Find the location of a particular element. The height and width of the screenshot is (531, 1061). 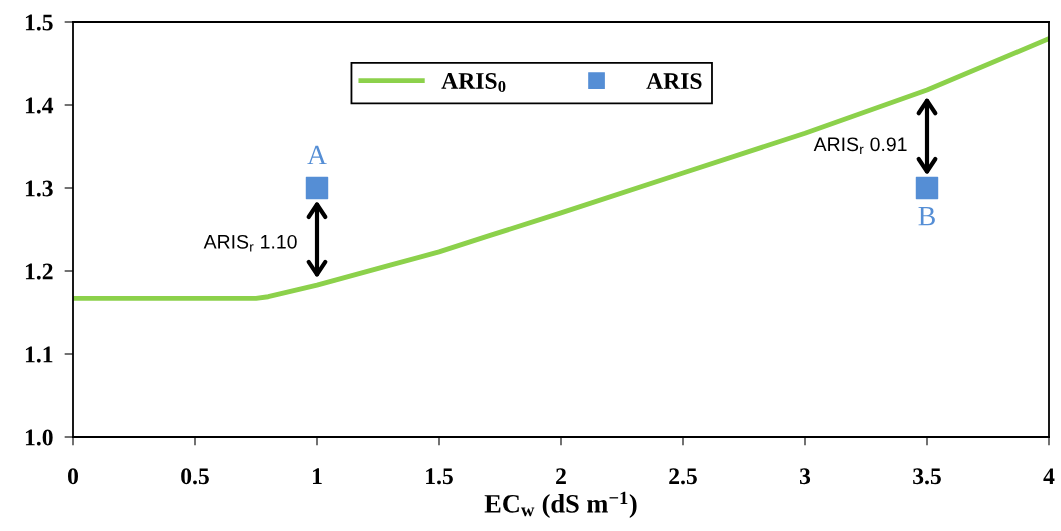

y-tick-label: 1.2 is located at coordinates (39, 271).